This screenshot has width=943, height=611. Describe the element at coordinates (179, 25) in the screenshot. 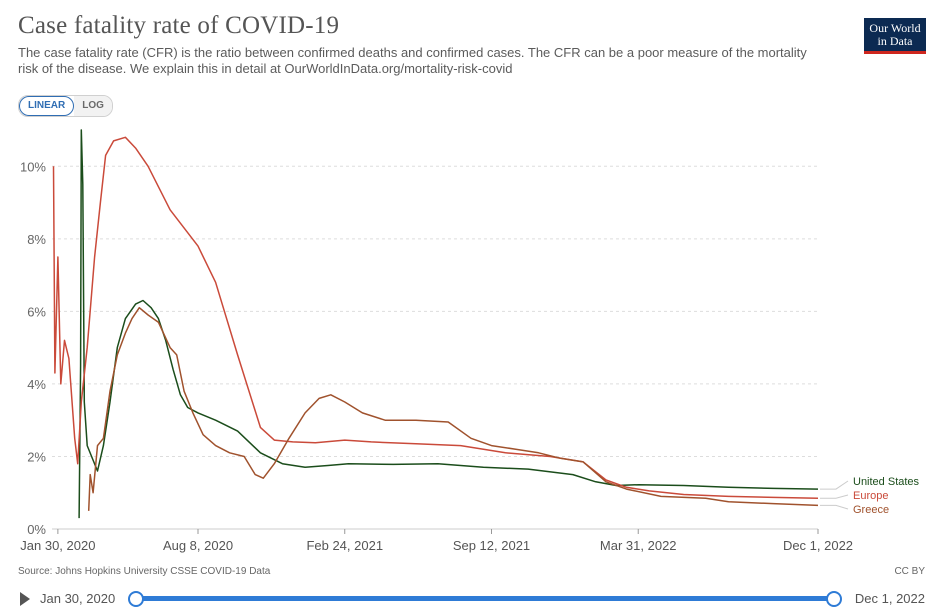

I see `chart-title: Case fatality rate of COVID-19` at that location.